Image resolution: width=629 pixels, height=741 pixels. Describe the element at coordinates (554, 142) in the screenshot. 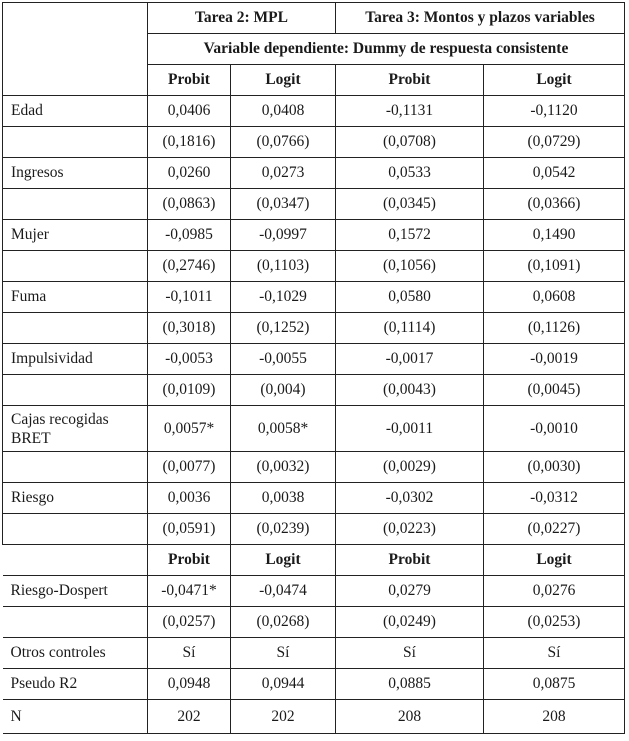

I see `standard-error-cell: (0,0729)` at that location.